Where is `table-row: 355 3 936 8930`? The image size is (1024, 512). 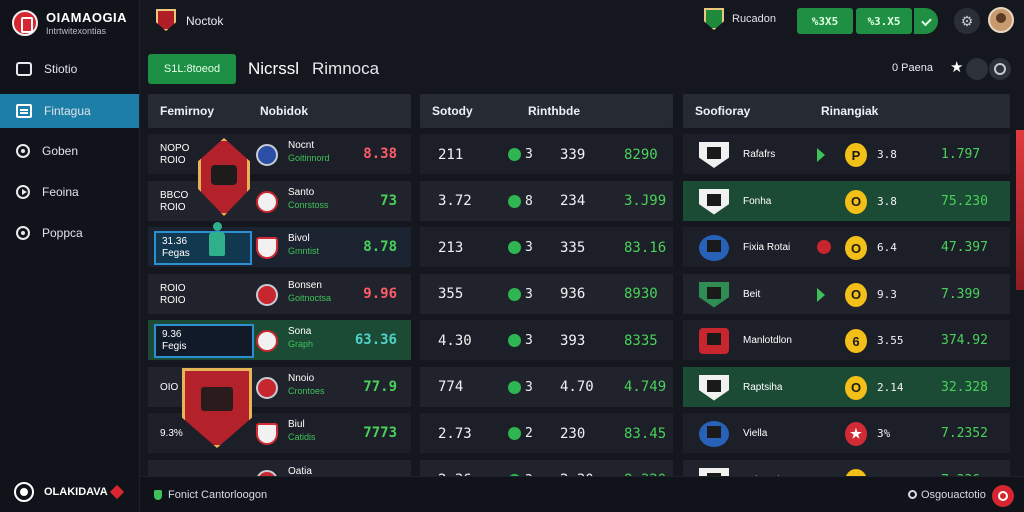 table-row: 355 3 936 8930 is located at coordinates (546, 294).